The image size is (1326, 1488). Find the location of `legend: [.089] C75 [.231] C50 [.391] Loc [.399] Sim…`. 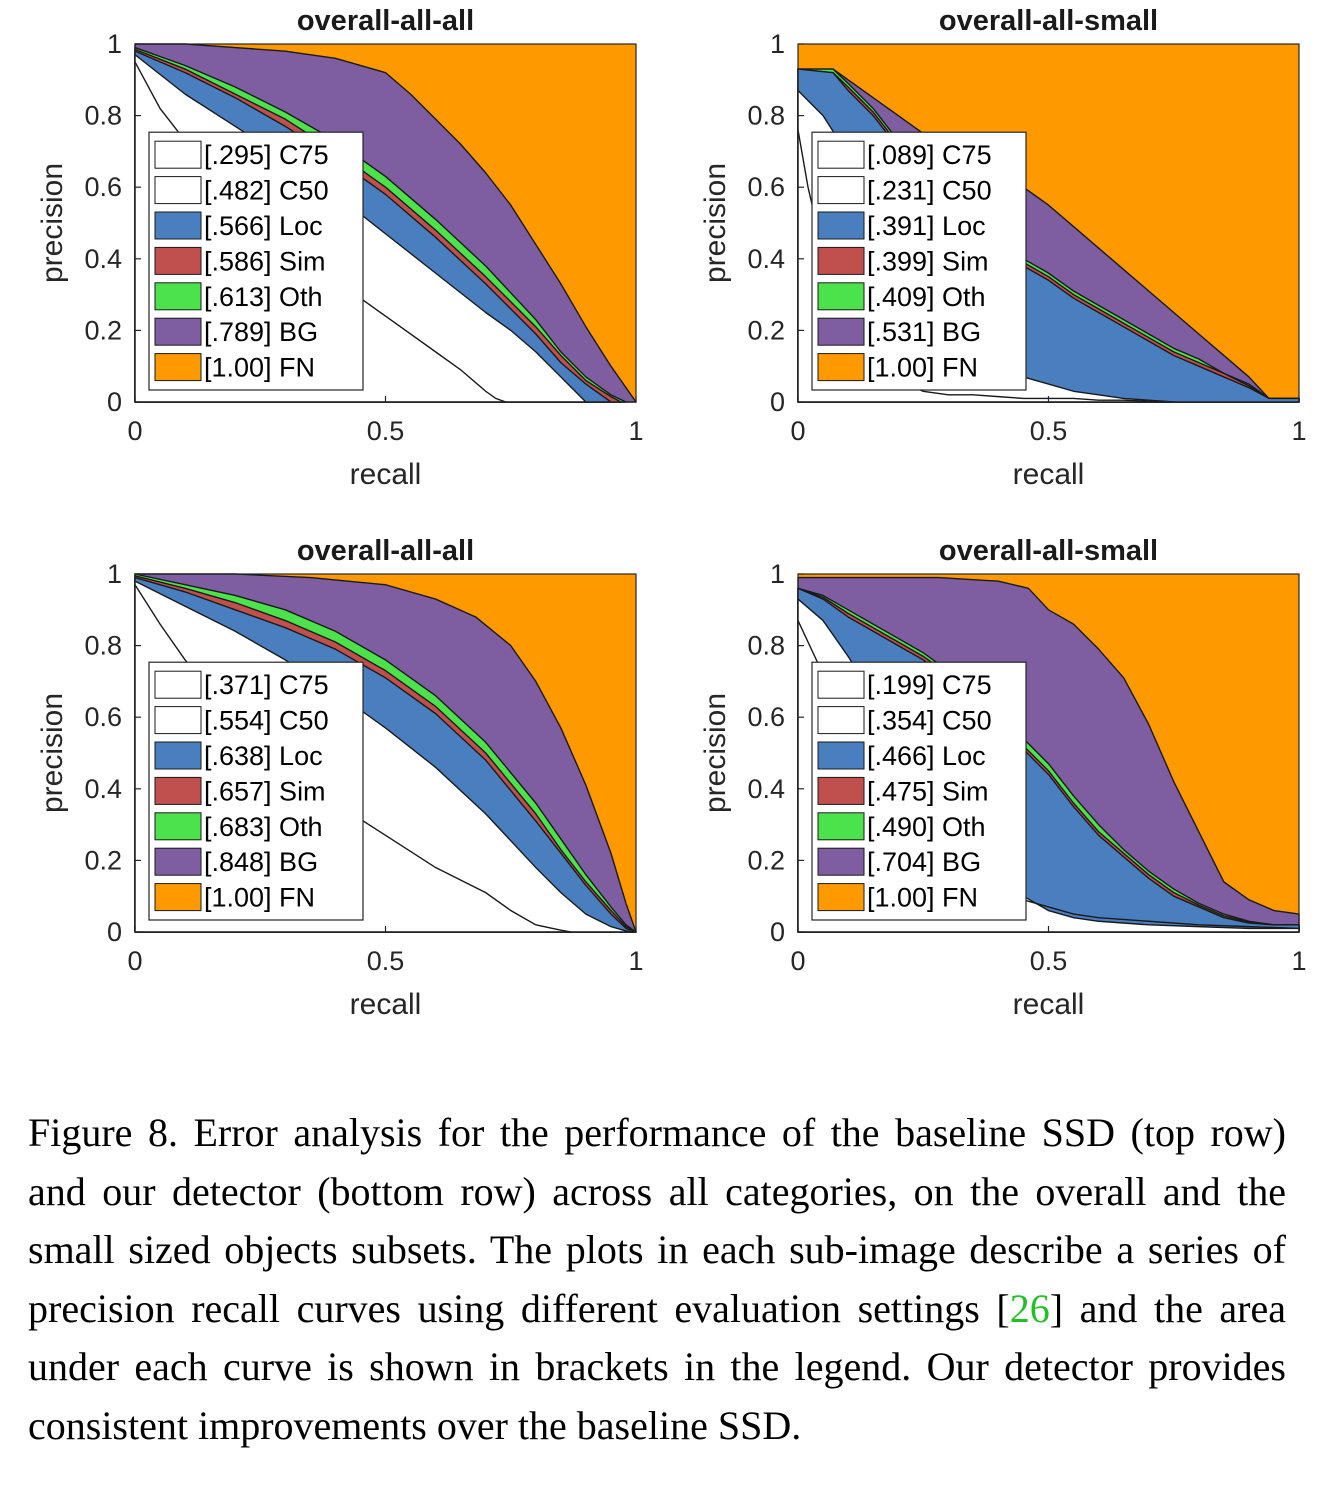

legend: [.089] C75 [.231] C50 [.391] Loc [.399] Sim… is located at coordinates (919, 261).